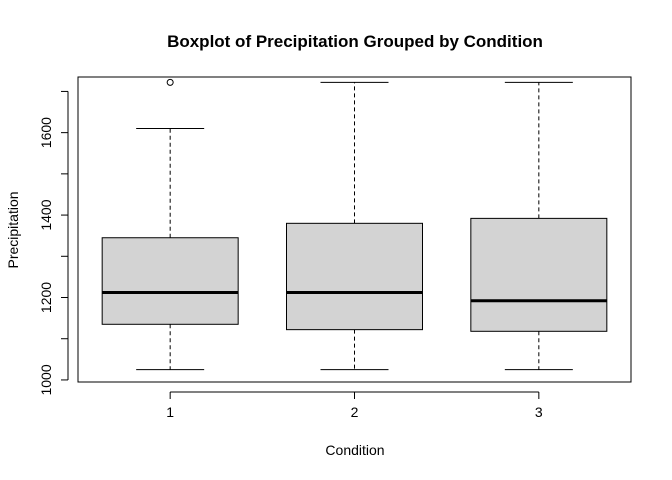  What do you see at coordinates (354, 450) in the screenshot?
I see `x-axis-title: Condition` at bounding box center [354, 450].